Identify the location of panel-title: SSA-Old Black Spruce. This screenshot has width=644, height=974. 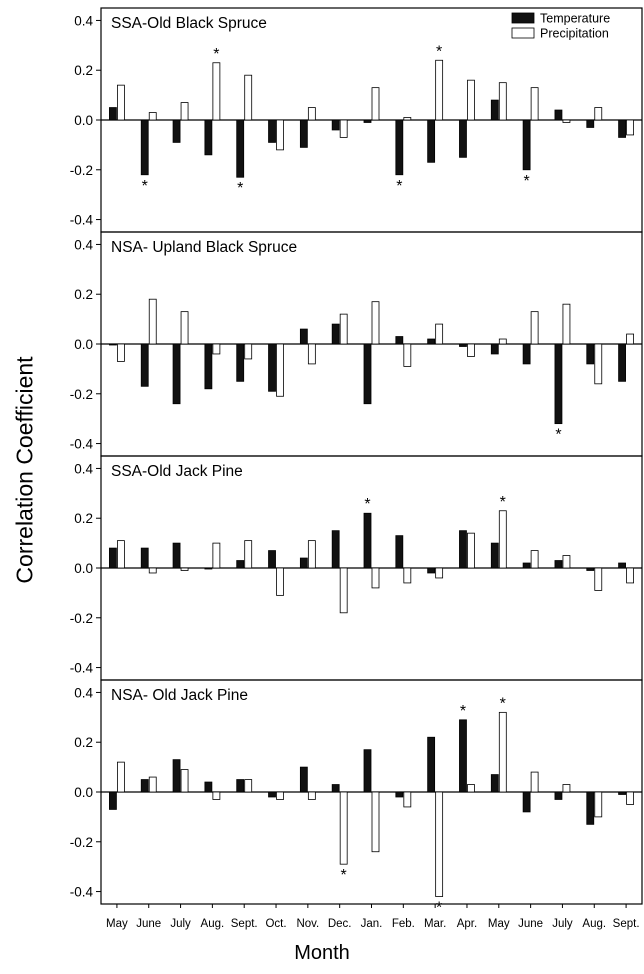
(189, 23).